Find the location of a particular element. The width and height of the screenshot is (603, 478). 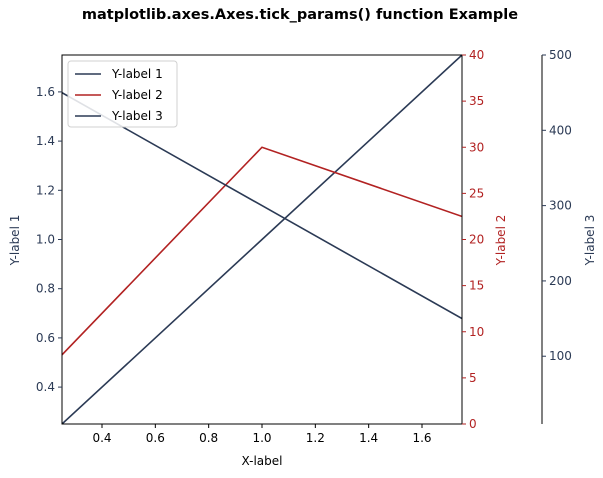

x-tick-label: 1.4 is located at coordinates (368, 438).